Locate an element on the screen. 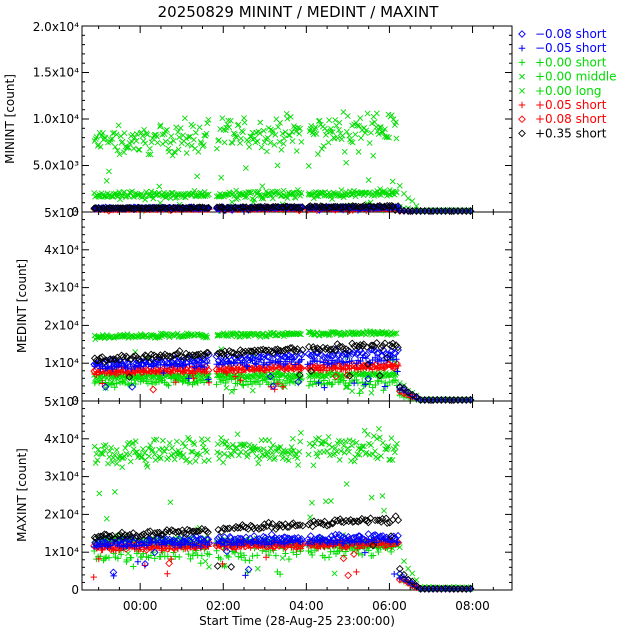 The height and width of the screenshot is (640, 640). x-tick-label-1: 02:00 is located at coordinates (223, 606).